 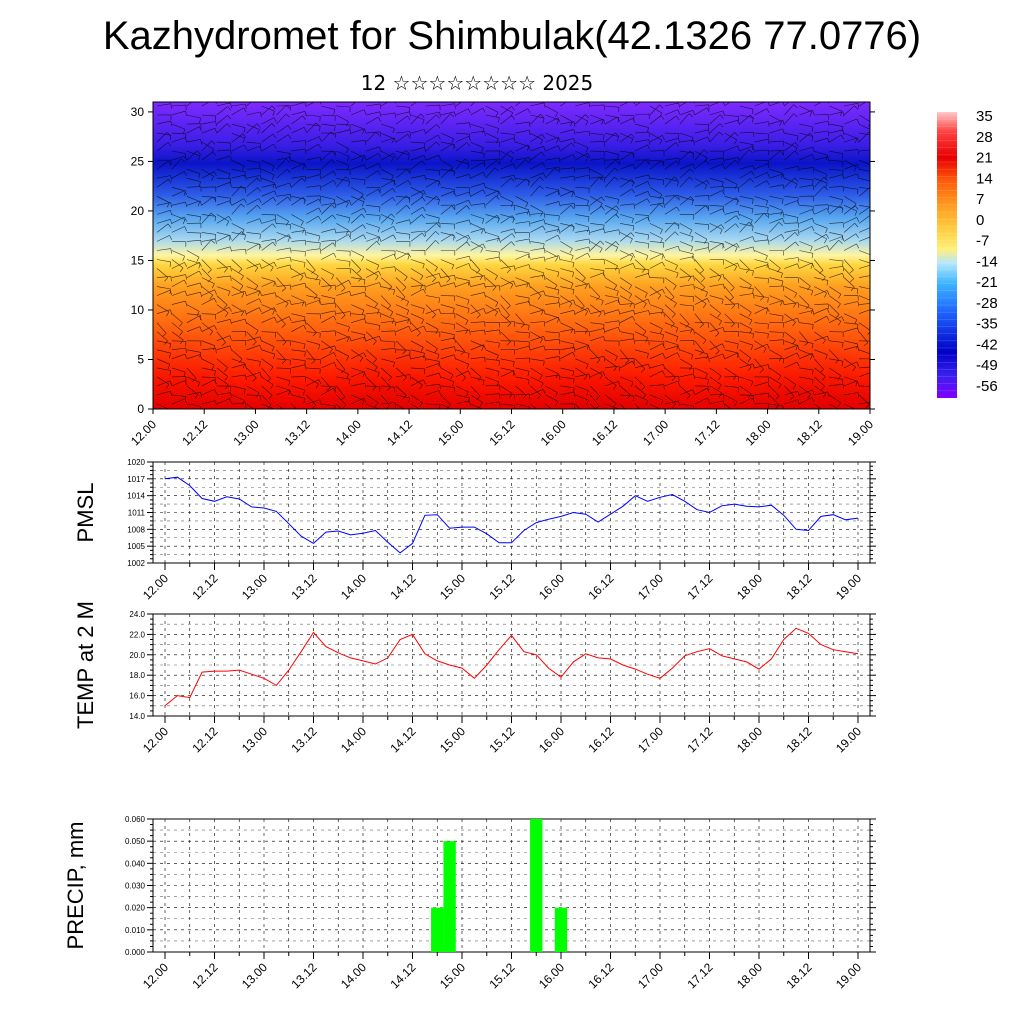 I want to click on y-tick-label: 0.040, so click(x=135, y=863).